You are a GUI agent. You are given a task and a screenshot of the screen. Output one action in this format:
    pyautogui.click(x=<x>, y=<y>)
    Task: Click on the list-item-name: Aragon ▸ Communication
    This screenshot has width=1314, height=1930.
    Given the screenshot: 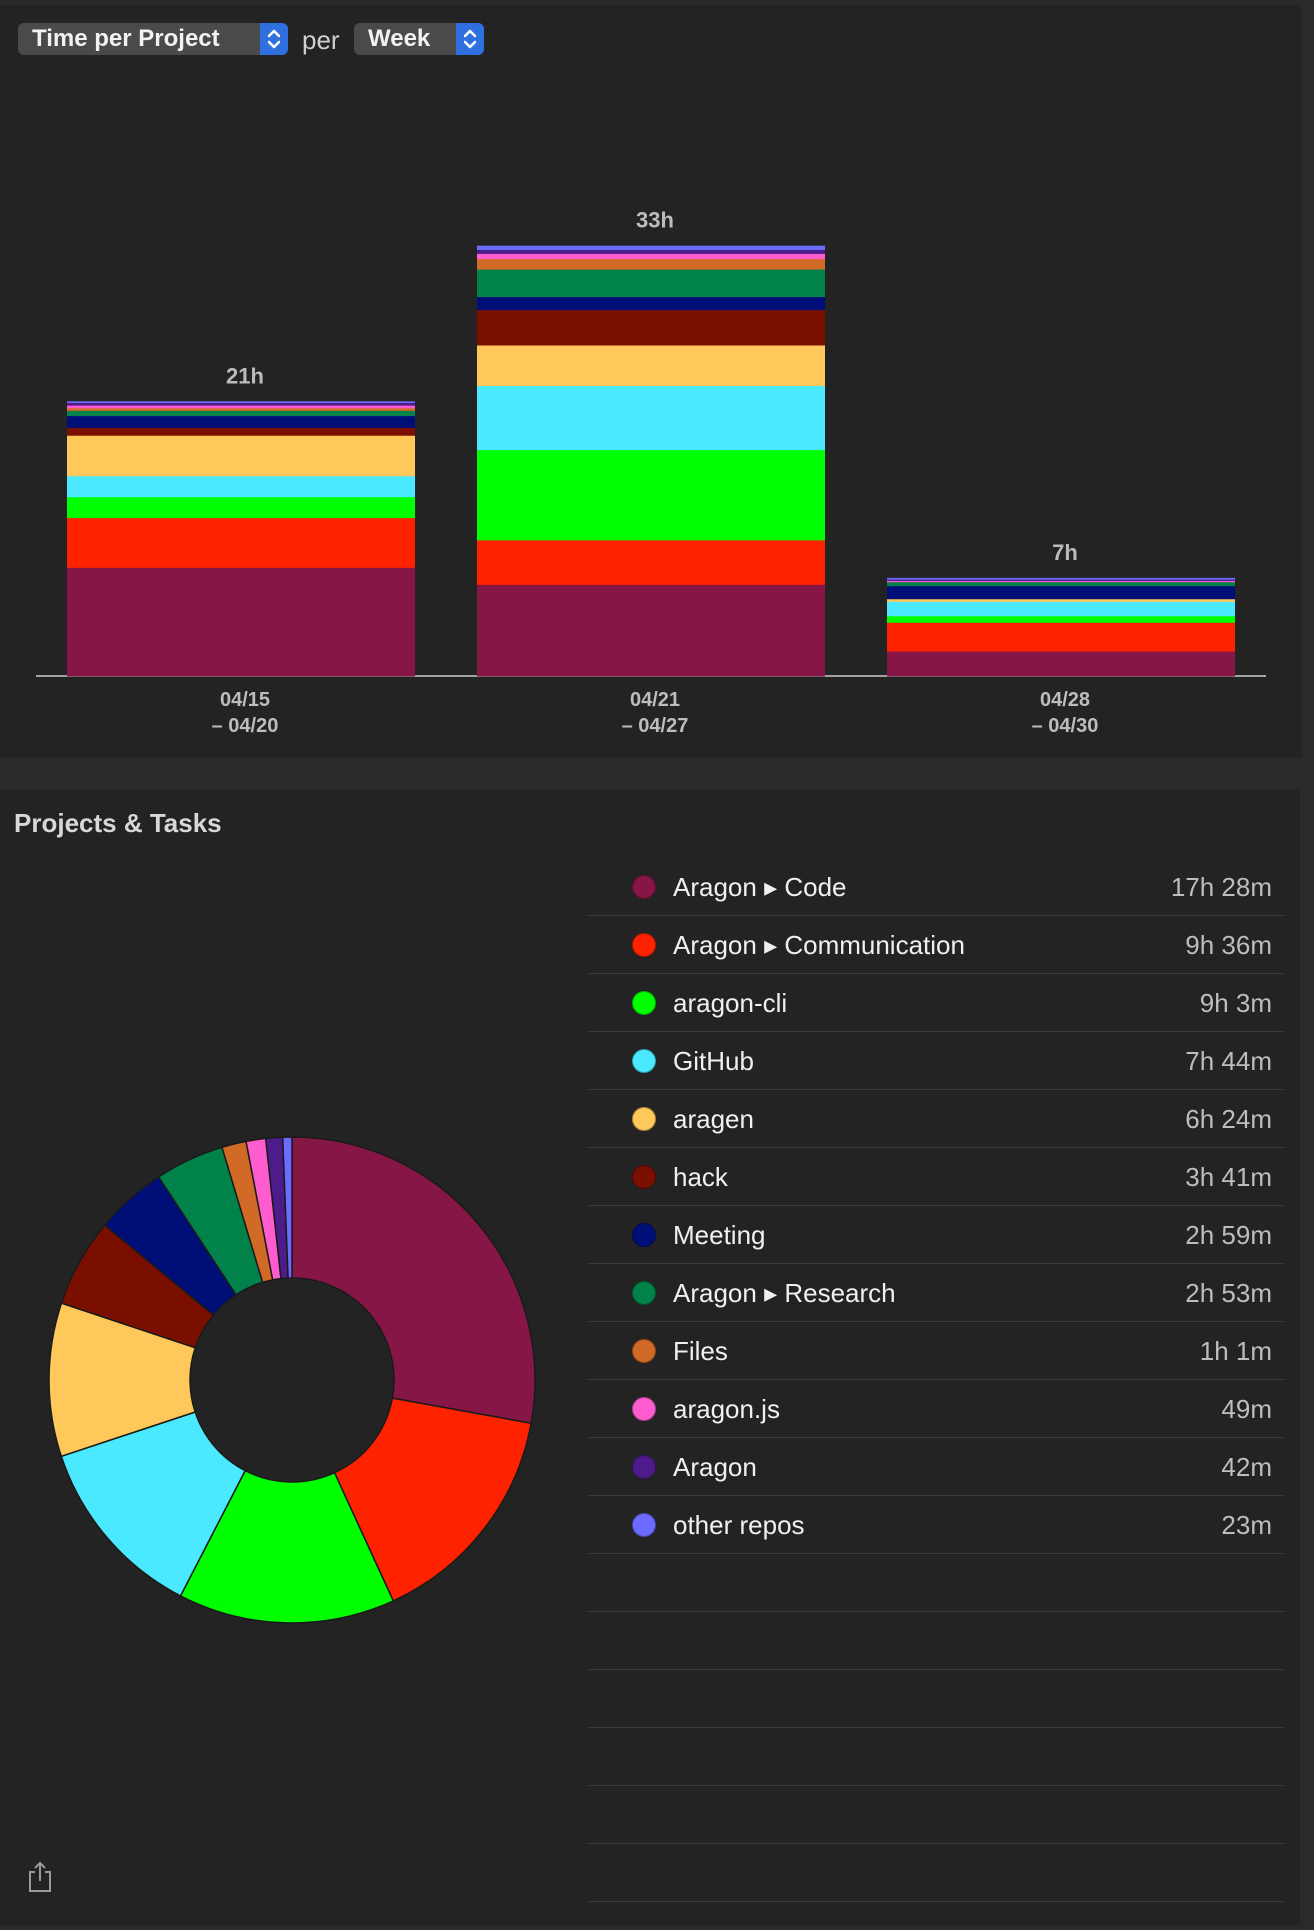 What is the action you would take?
    pyautogui.click(x=819, y=945)
    